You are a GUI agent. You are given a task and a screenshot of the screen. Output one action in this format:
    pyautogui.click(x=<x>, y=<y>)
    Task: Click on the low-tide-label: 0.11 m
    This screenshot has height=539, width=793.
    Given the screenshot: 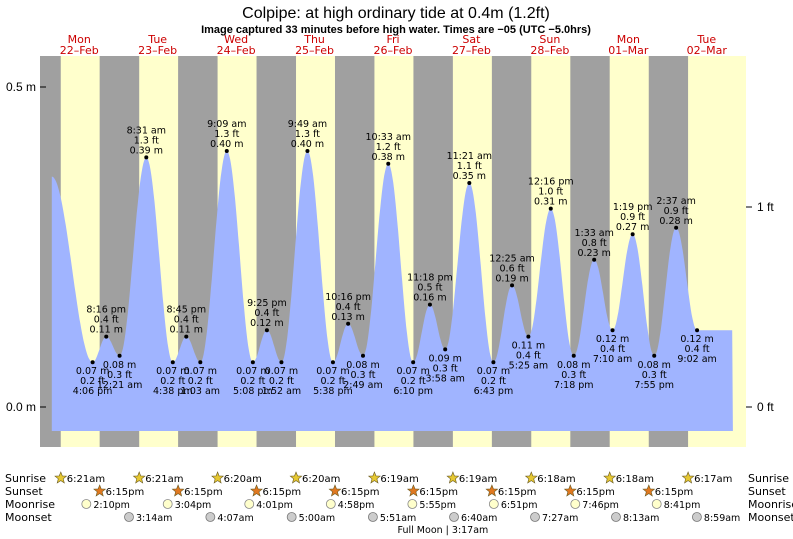 What is the action you would take?
    pyautogui.click(x=528, y=346)
    